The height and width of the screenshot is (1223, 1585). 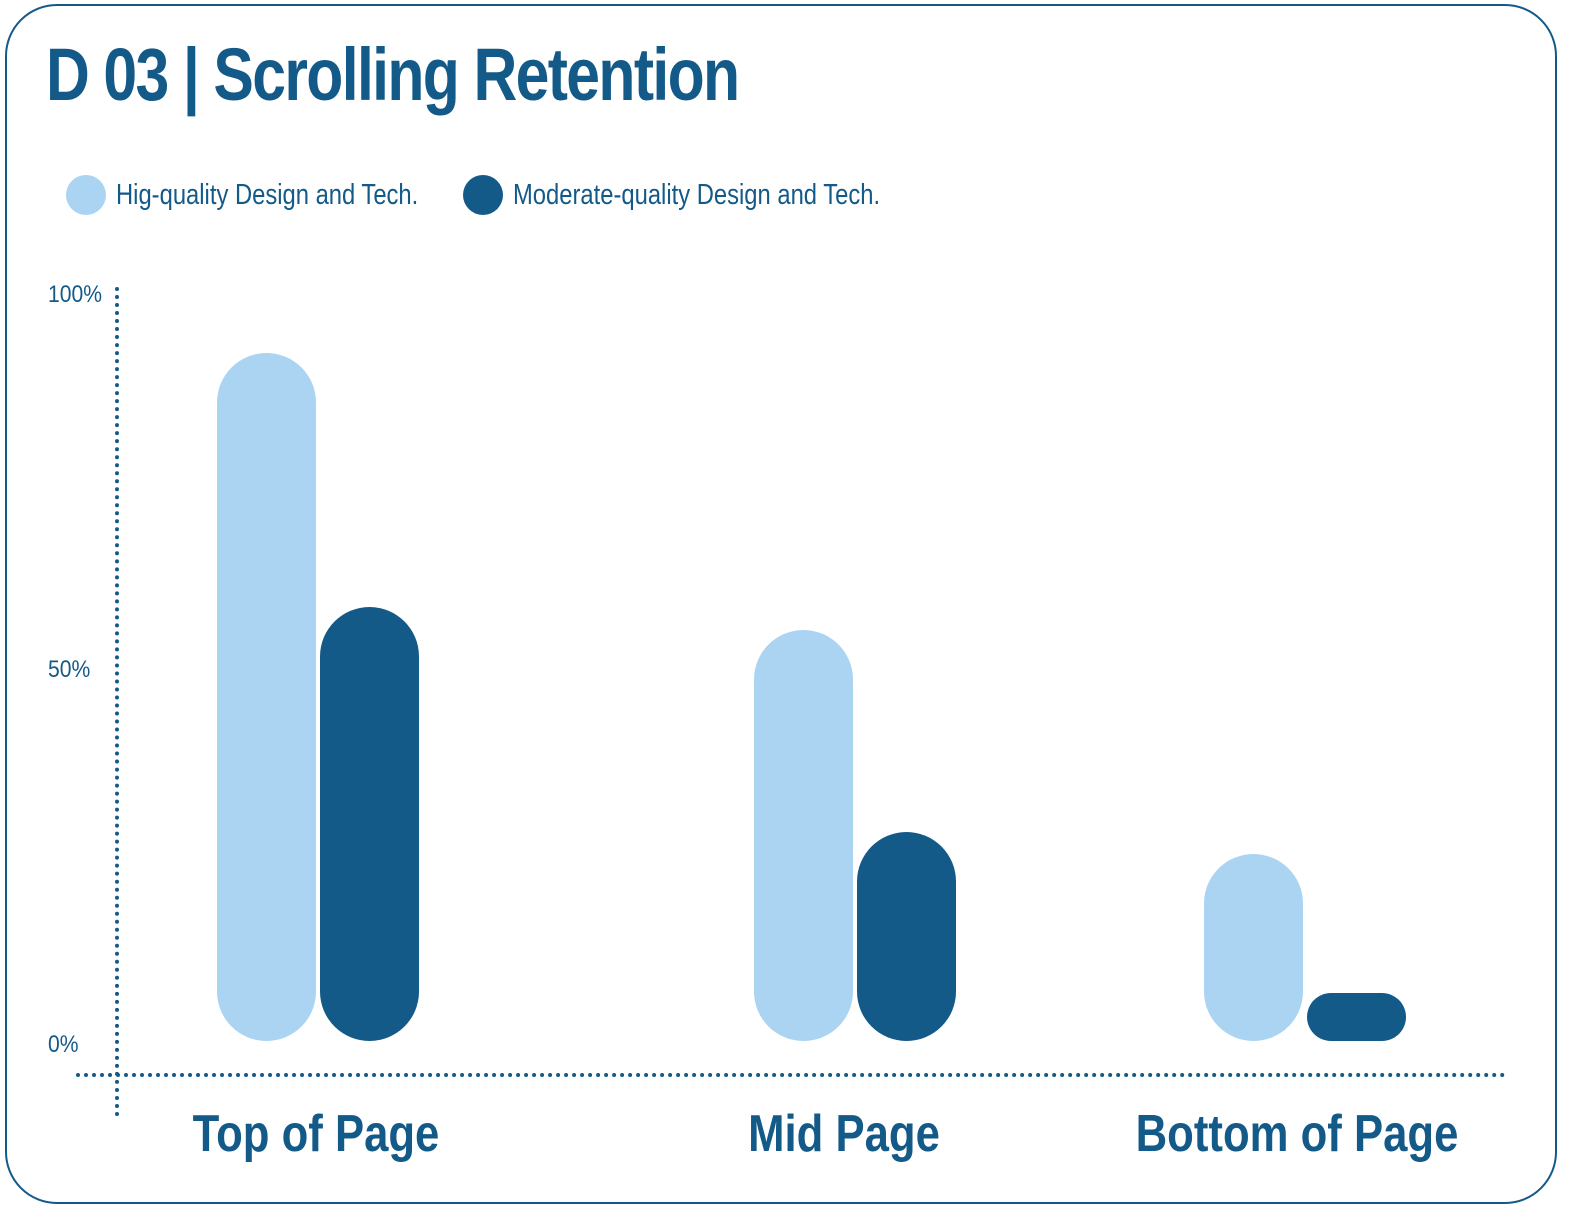 I want to click on y-axis, so click(x=117, y=702).